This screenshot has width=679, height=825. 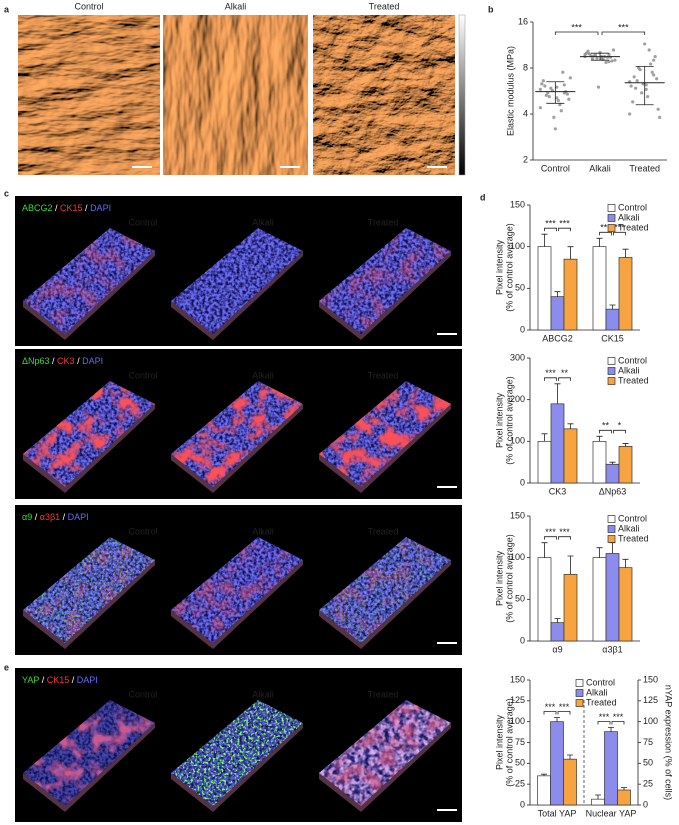 What do you see at coordinates (6, 193) in the screenshot?
I see `panel-letter: c` at bounding box center [6, 193].